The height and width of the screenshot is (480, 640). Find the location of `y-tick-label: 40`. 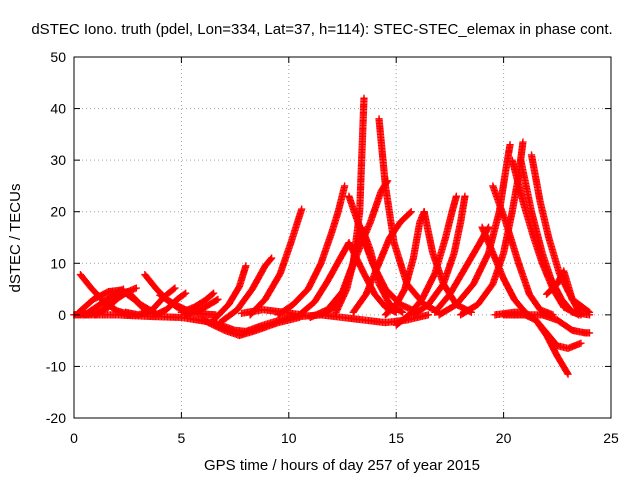

y-tick-label: 40 is located at coordinates (58, 109).